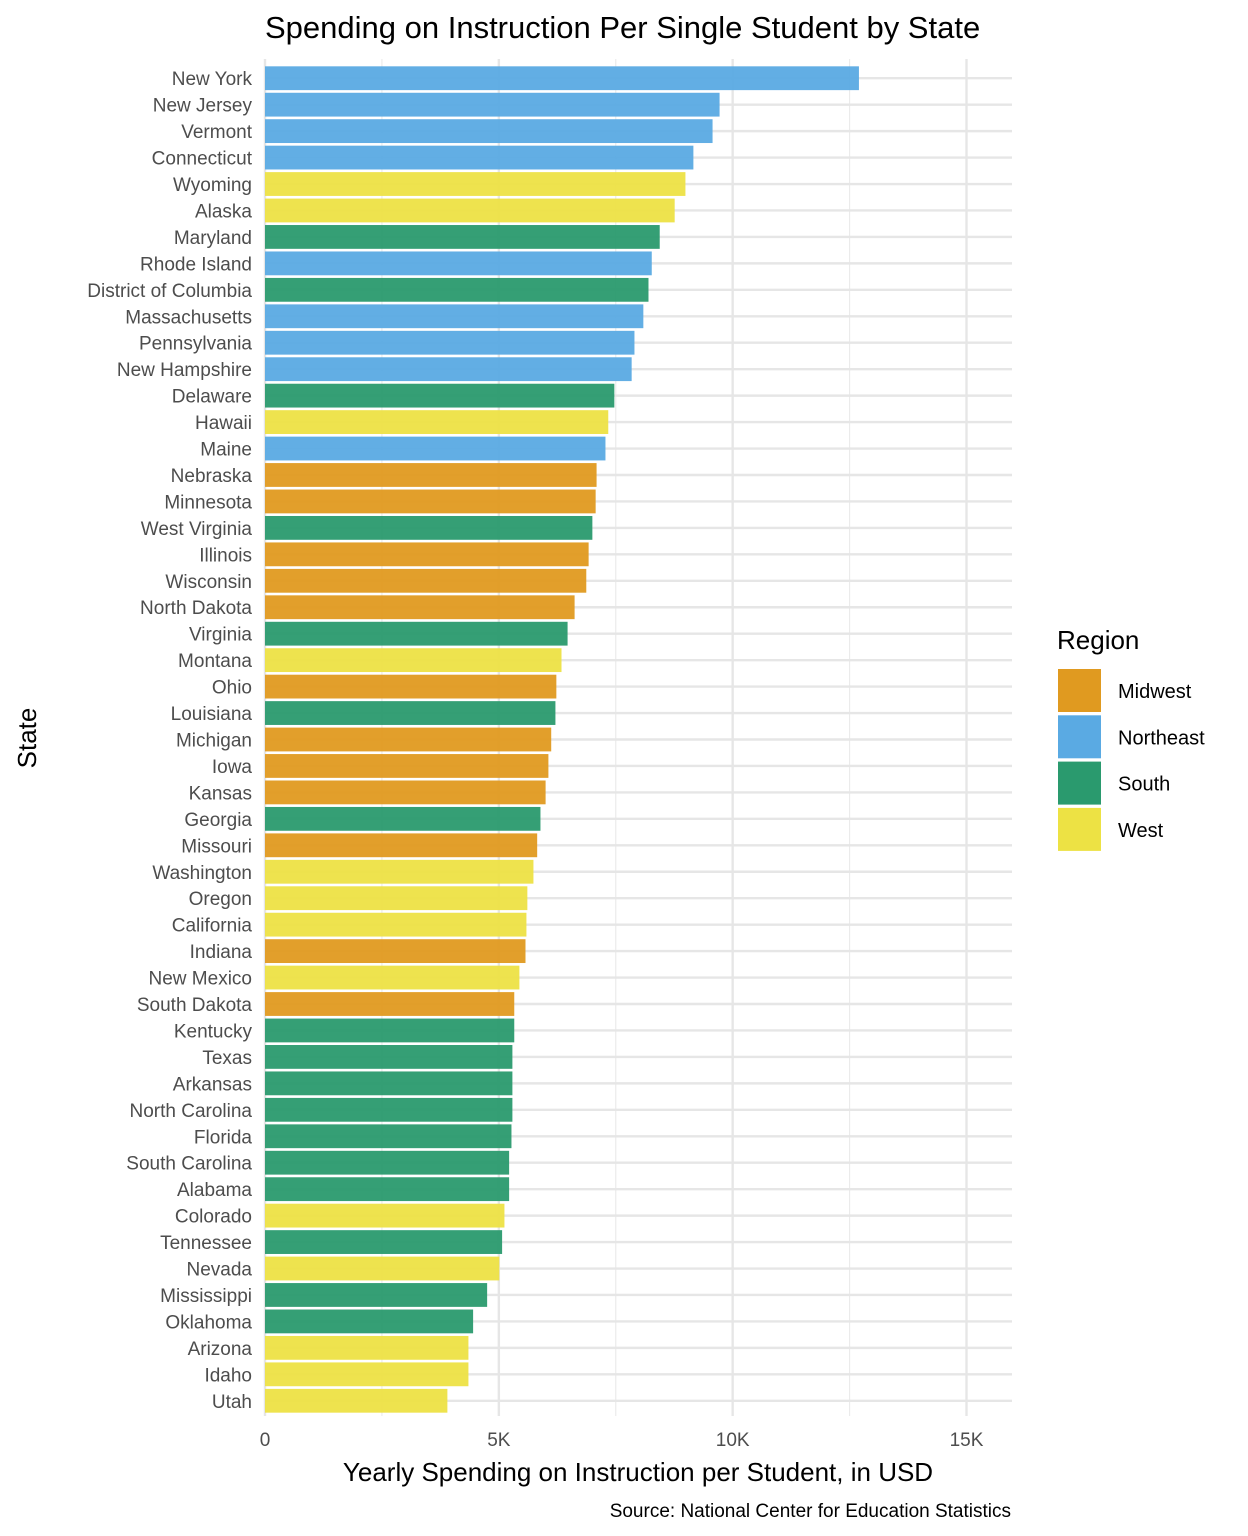  Describe the element at coordinates (232, 688) in the screenshot. I see `y-tick-label: Ohio` at that location.